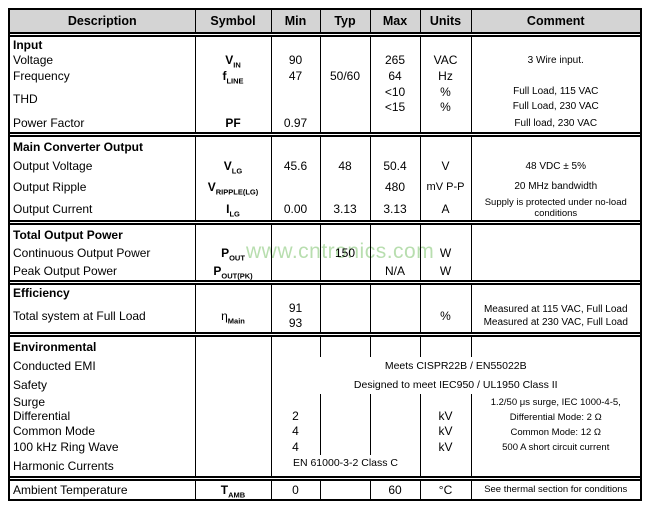 This screenshot has height=505, width=650. Describe the element at coordinates (445, 60) in the screenshot. I see `cell-units-voltage: VAC` at that location.